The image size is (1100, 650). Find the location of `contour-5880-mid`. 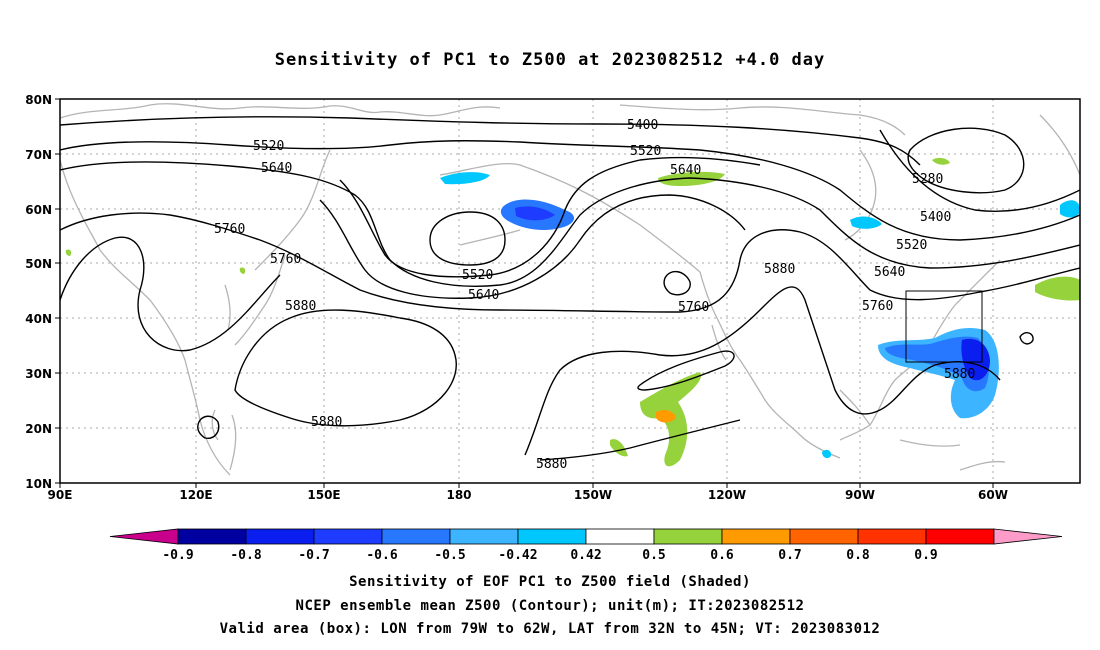

contour-5880-mid is located at coordinates (762, 371).